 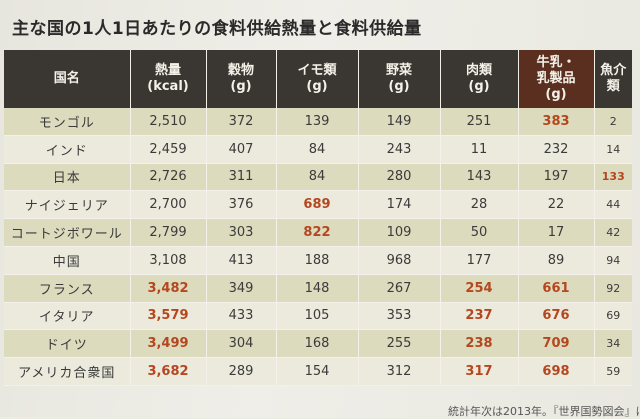 What do you see at coordinates (241, 288) in the screenshot?
I see `cell-grains: 349` at bounding box center [241, 288].